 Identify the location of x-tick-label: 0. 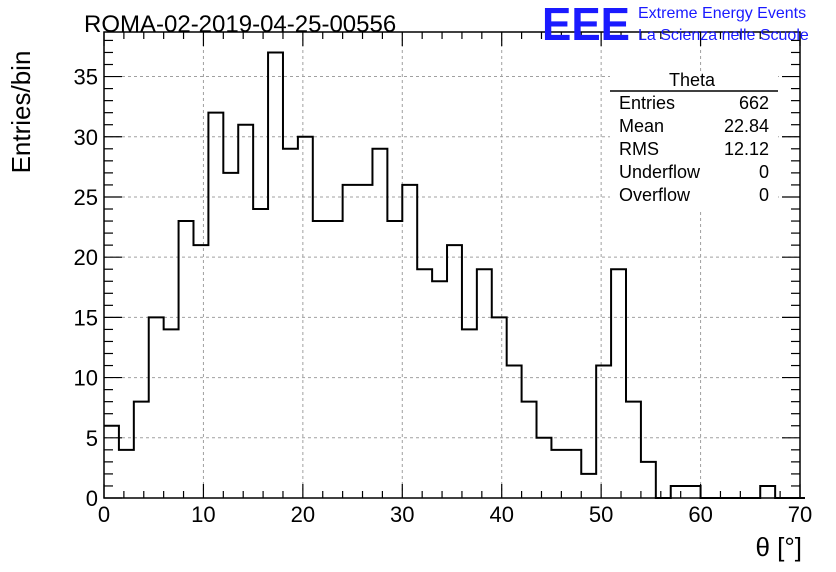
(104, 514).